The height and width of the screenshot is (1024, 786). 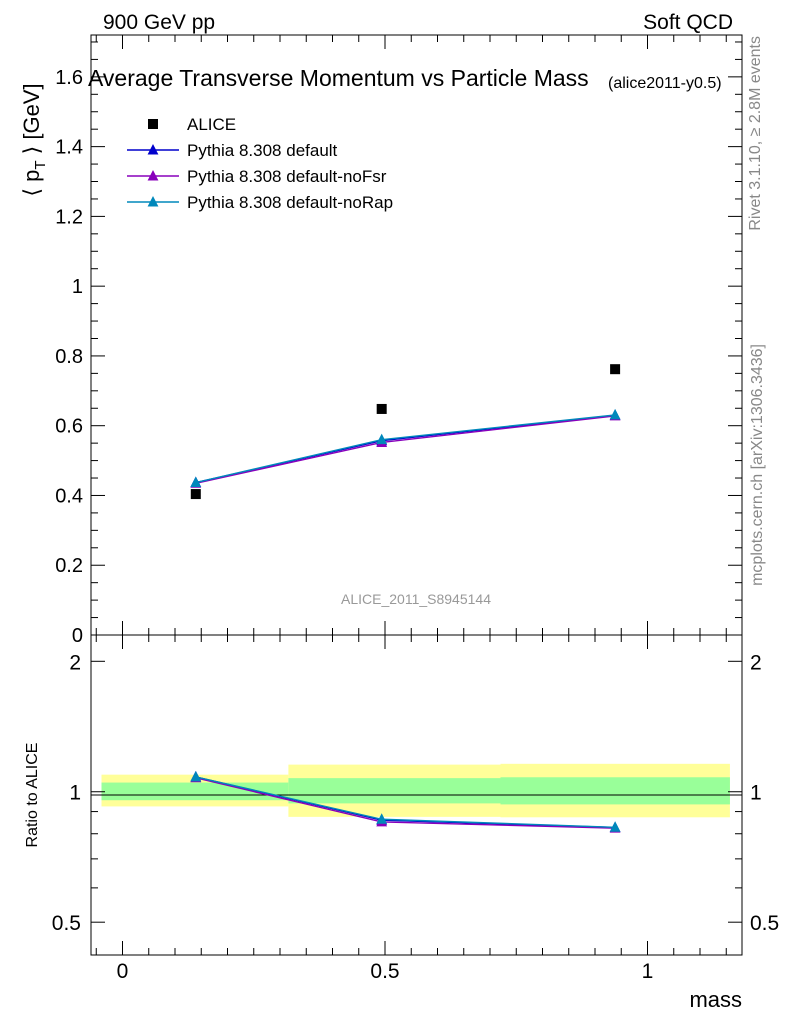 I want to click on x-tick-label: 0, so click(x=123, y=971).